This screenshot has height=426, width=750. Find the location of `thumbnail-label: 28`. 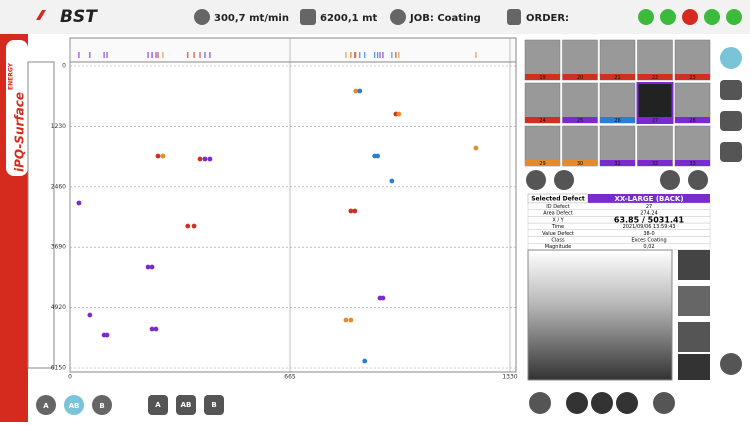

thumbnail-label: 28 is located at coordinates (692, 121).